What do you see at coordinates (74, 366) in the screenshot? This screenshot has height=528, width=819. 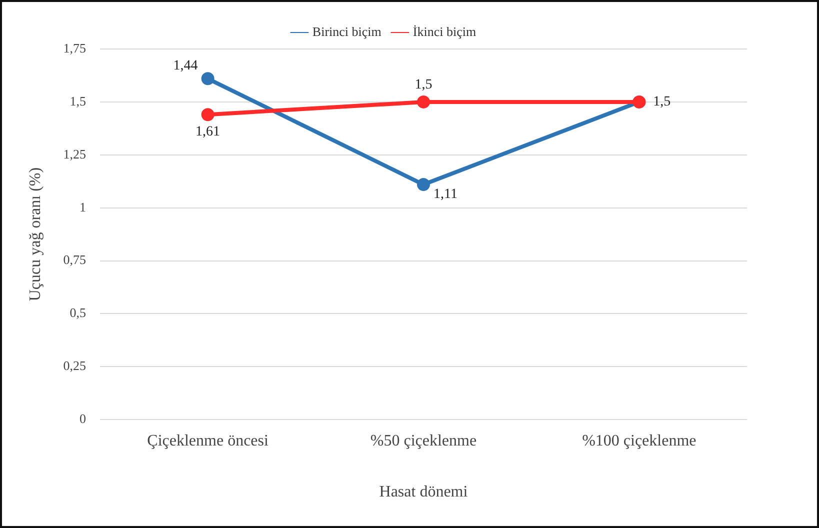 I see `y-tick-label: 0,25` at bounding box center [74, 366].